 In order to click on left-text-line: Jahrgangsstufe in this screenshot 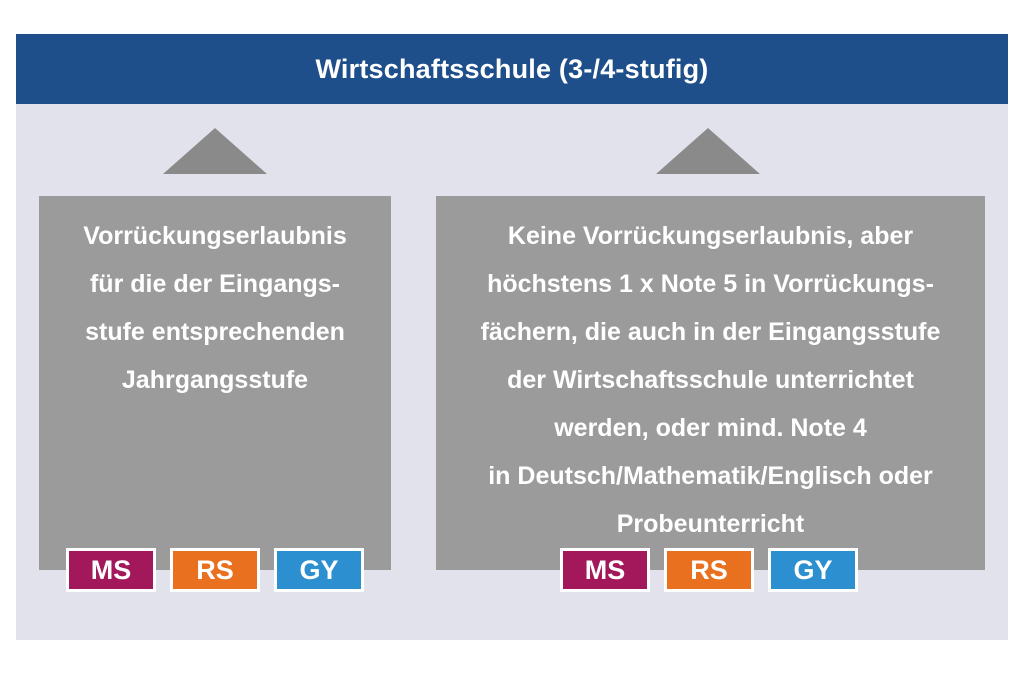, I will do `click(215, 380)`.